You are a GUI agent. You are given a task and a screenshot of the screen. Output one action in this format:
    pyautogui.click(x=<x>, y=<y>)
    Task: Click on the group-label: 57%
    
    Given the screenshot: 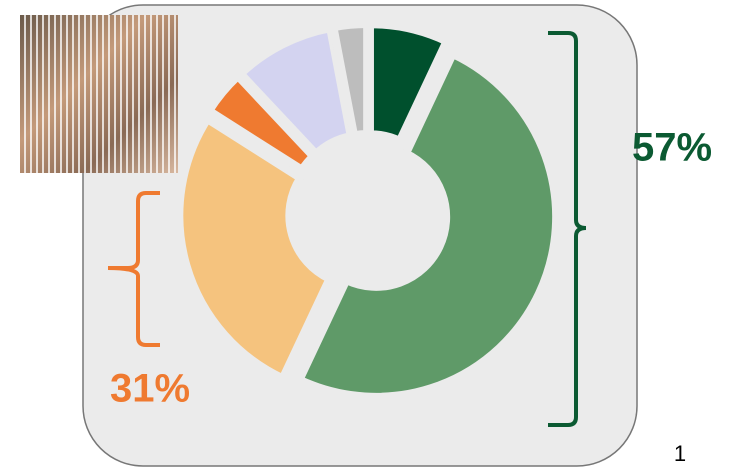 What is the action you would take?
    pyautogui.click(x=672, y=148)
    